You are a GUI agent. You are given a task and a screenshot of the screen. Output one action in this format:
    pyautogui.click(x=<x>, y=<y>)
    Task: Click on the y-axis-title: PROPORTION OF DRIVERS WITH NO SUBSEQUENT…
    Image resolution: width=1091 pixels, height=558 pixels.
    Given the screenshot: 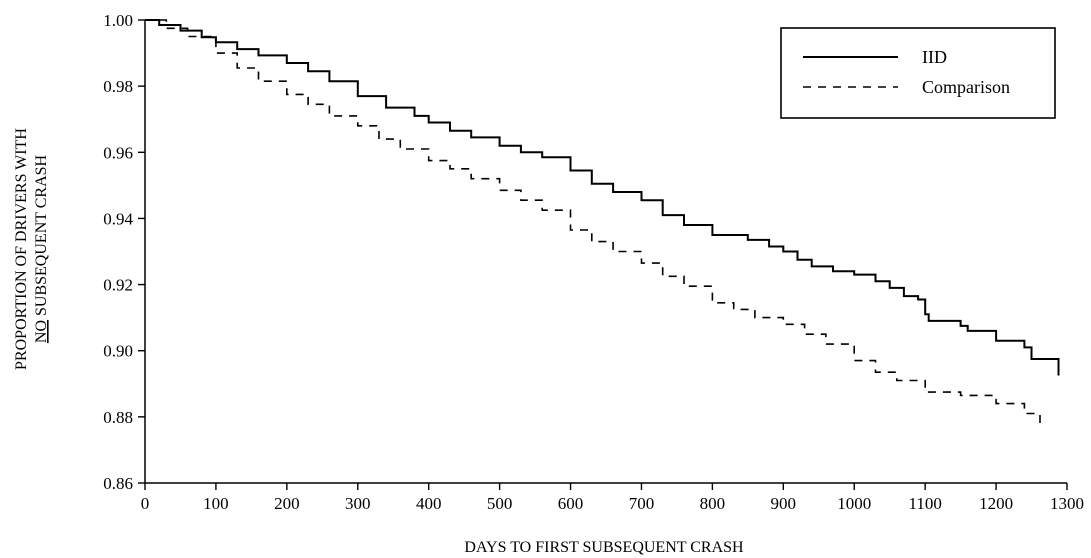 What is the action you would take?
    pyautogui.click(x=31, y=249)
    